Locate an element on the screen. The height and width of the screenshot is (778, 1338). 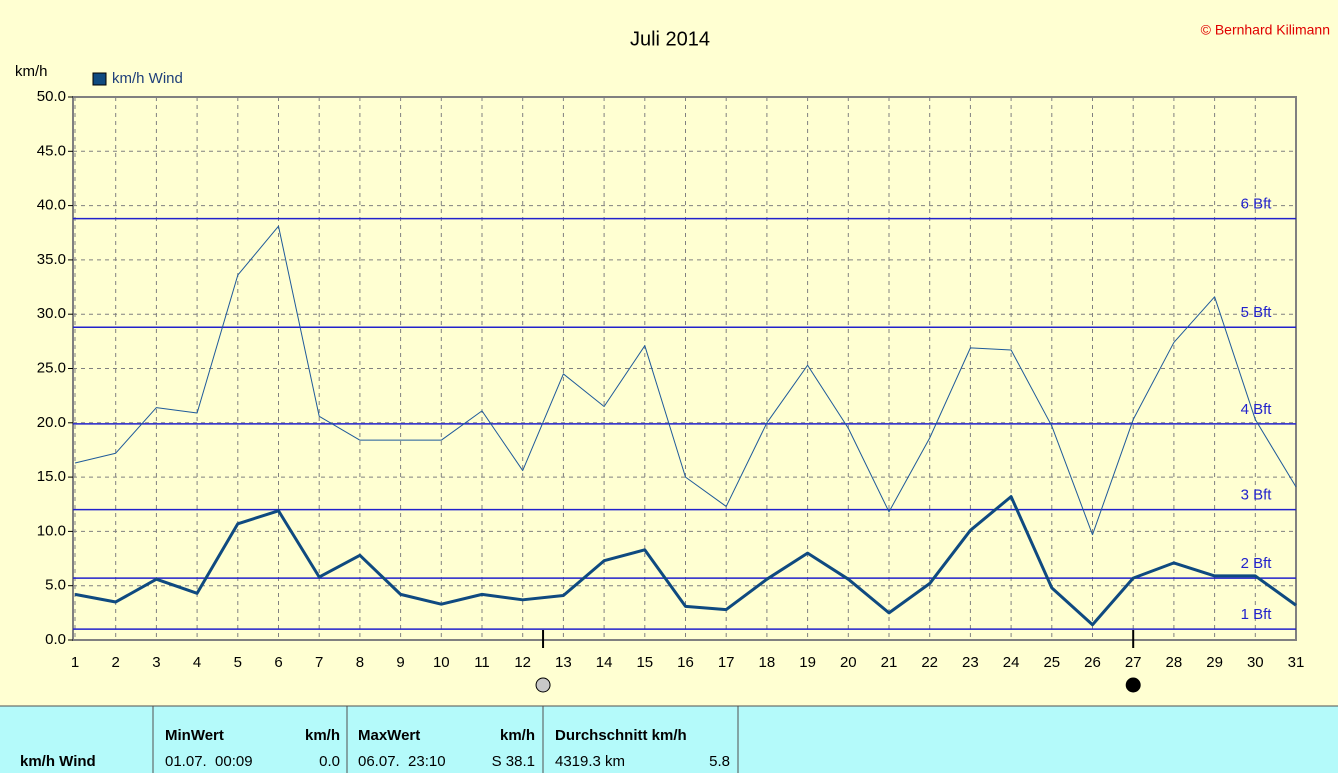
table-cell: 0.0 is located at coordinates (329, 761).